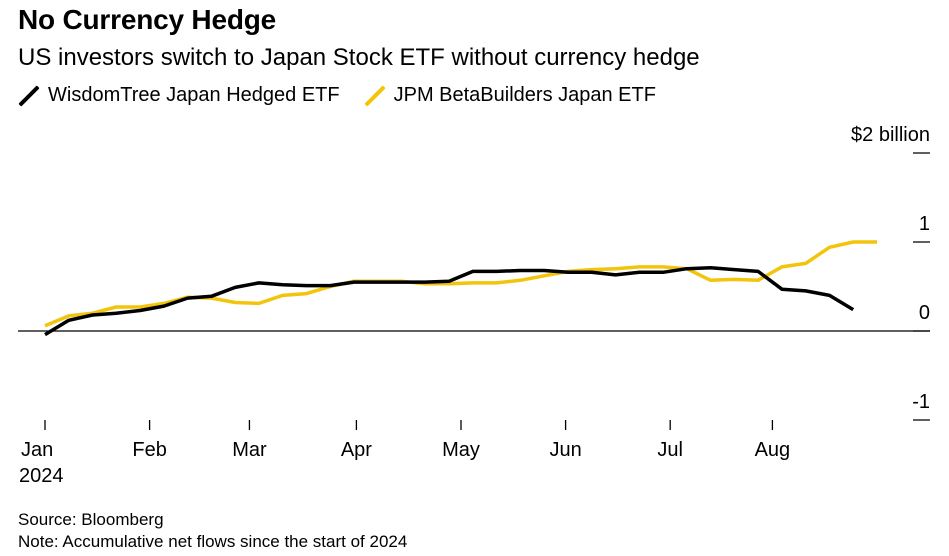  What do you see at coordinates (924, 313) in the screenshot?
I see `y-tick-label: 0` at bounding box center [924, 313].